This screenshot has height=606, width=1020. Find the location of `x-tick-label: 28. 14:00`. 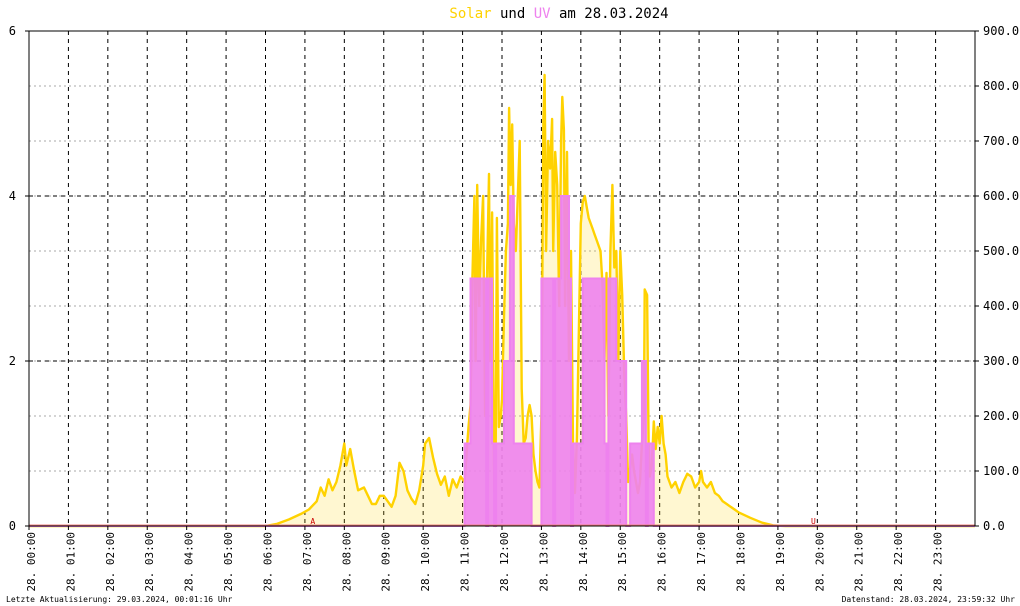

x-tick-label: 28. 14:00 is located at coordinates (583, 562).